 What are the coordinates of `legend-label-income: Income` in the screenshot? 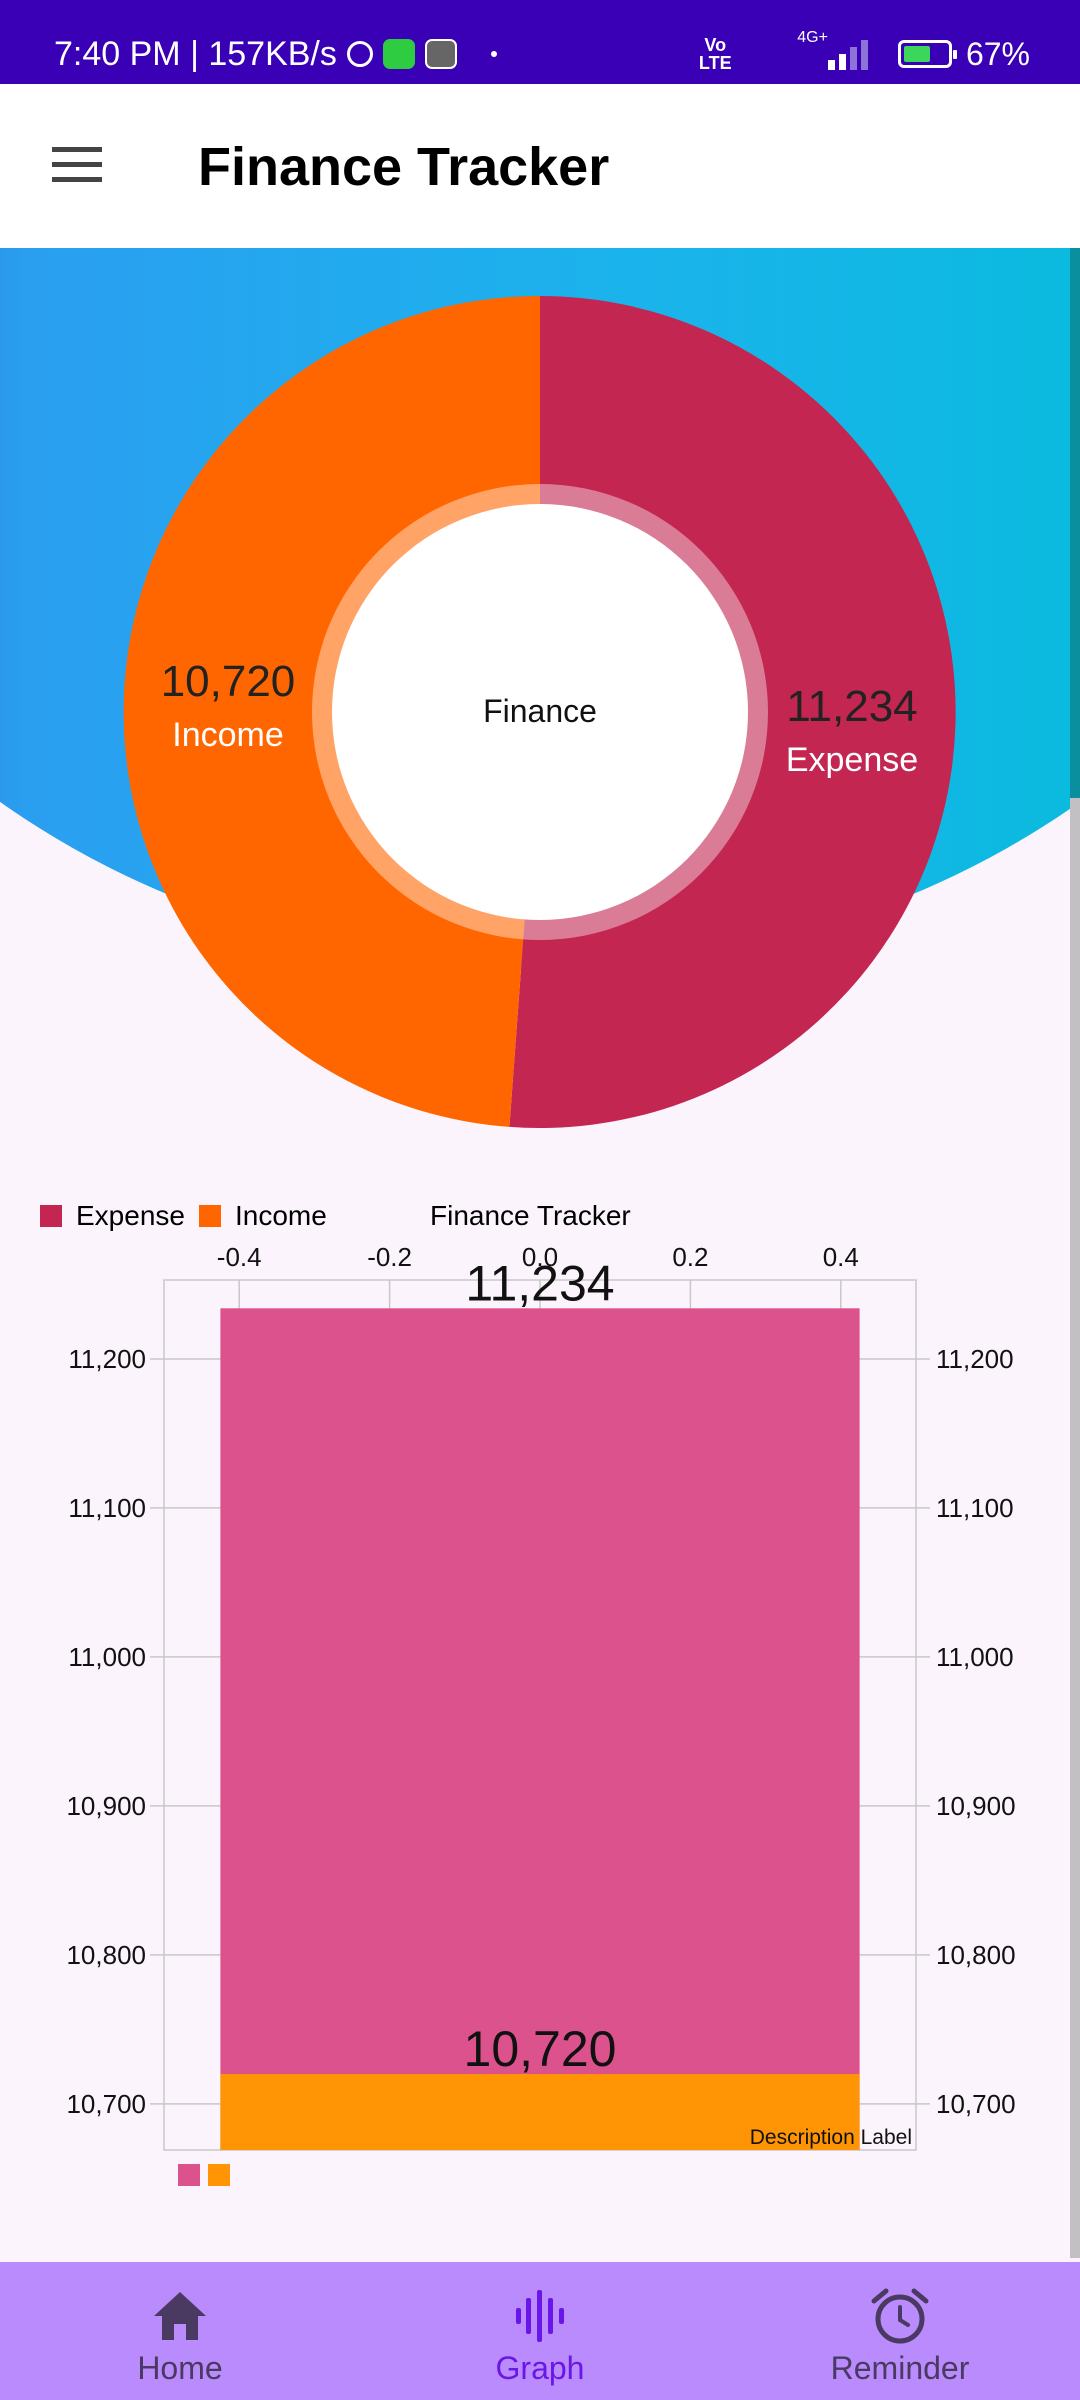 It's located at (280, 1215).